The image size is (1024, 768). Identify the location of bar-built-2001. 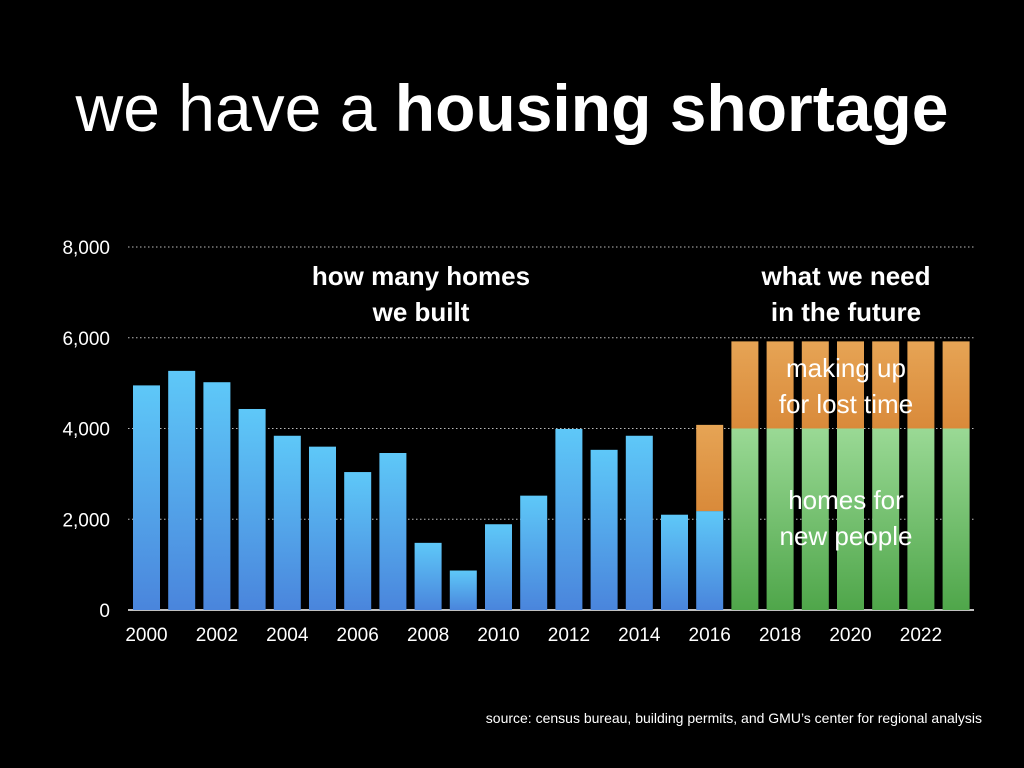
(182, 490).